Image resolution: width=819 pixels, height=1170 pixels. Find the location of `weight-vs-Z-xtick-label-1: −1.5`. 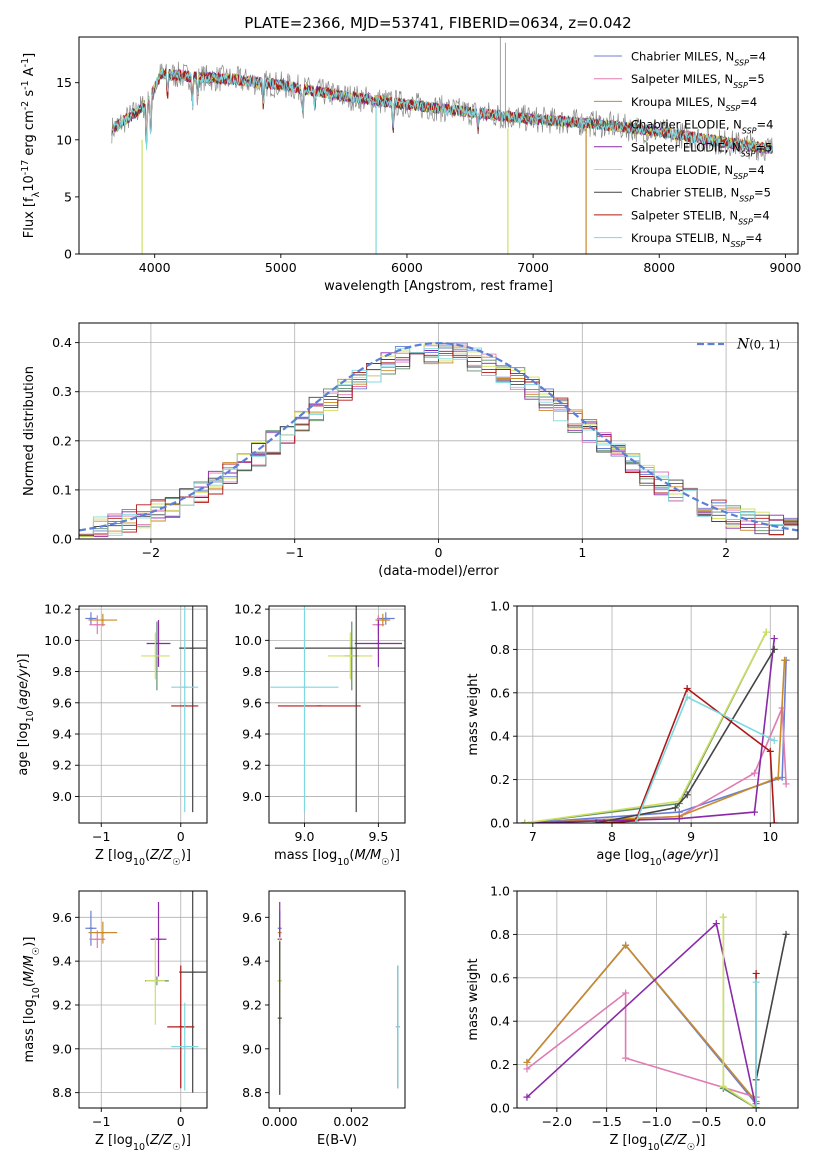

weight-vs-Z-xtick-label-1: −1.5 is located at coordinates (607, 1121).